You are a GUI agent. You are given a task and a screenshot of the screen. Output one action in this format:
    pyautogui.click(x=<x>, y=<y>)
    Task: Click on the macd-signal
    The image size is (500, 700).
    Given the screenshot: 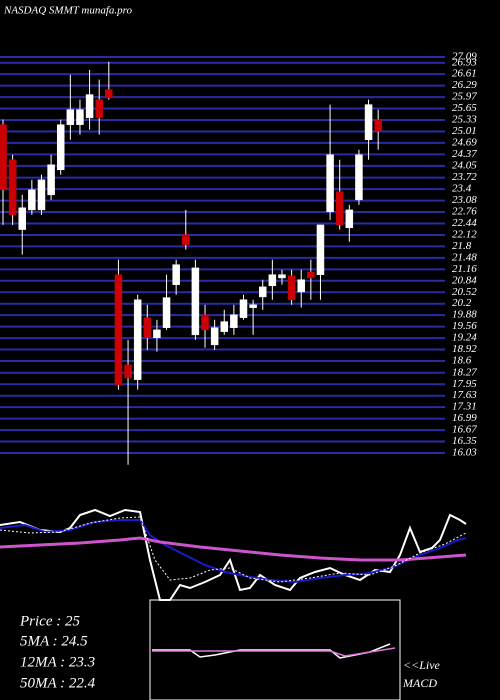 What is the action you would take?
    pyautogui.click(x=274, y=652)
    